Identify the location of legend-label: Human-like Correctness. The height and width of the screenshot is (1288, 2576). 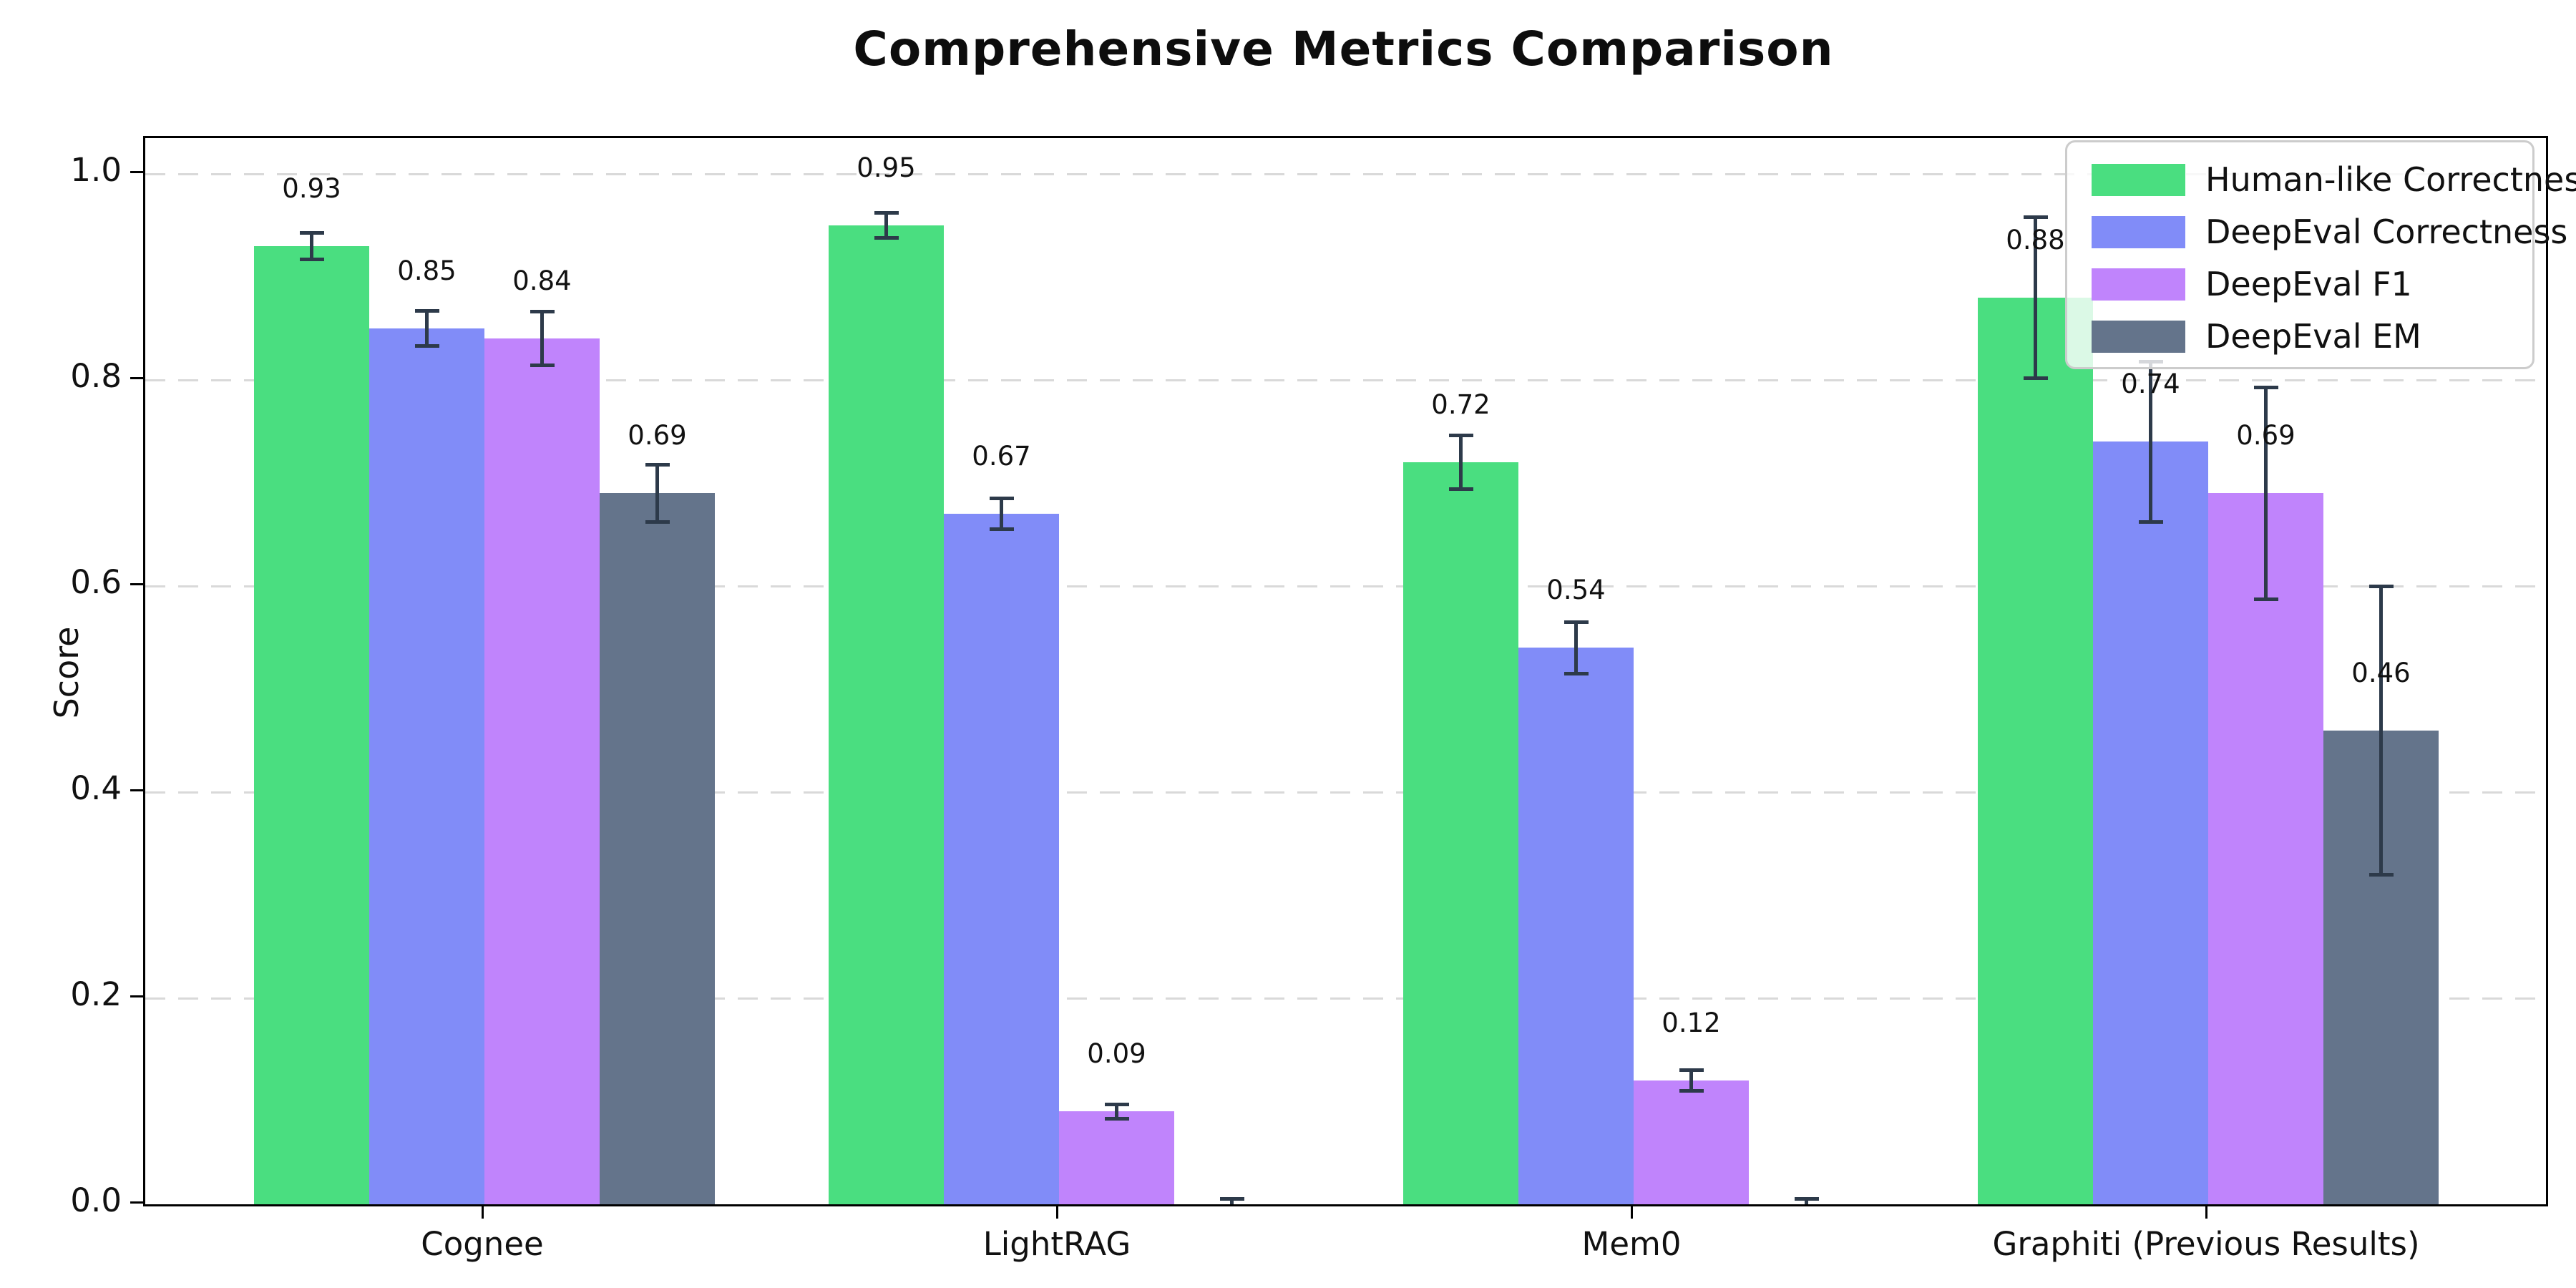
(2390, 179).